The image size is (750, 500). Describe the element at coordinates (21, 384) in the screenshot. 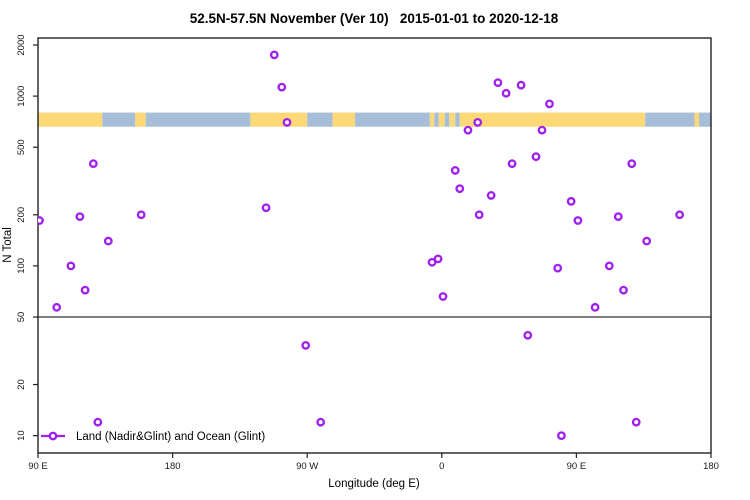

I see `y-tick-label: 20` at that location.